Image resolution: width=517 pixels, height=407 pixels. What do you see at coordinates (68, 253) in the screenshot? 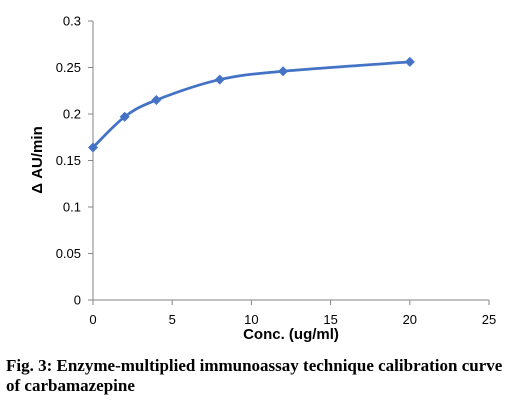
I see `y-tick-label: 0.05` at bounding box center [68, 253].